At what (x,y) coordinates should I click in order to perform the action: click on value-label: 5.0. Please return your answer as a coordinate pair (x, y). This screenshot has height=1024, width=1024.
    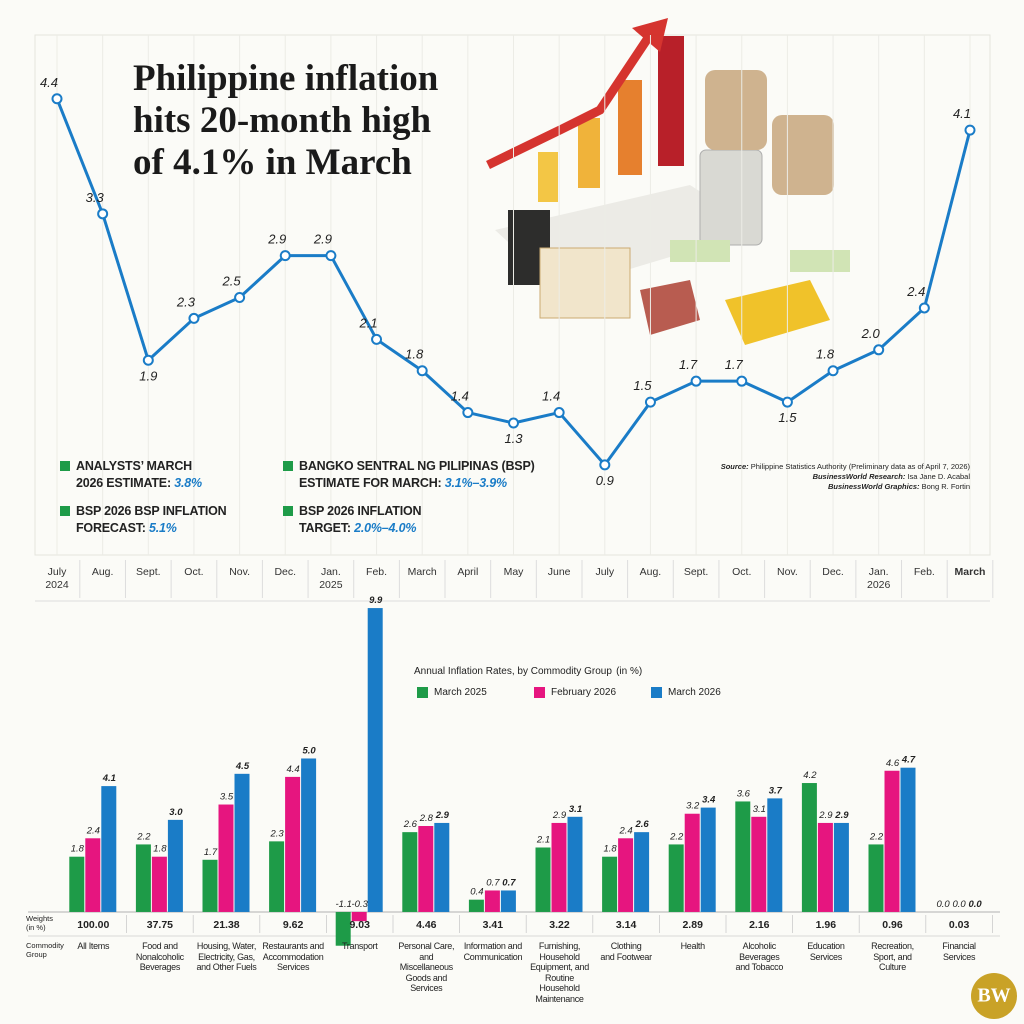
    Looking at the image, I should click on (309, 750).